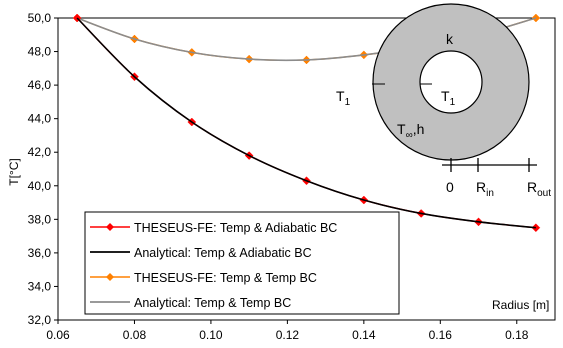 Image resolution: width=563 pixels, height=348 pixels. What do you see at coordinates (40, 320) in the screenshot?
I see `y-tick-label: 32,0` at bounding box center [40, 320].